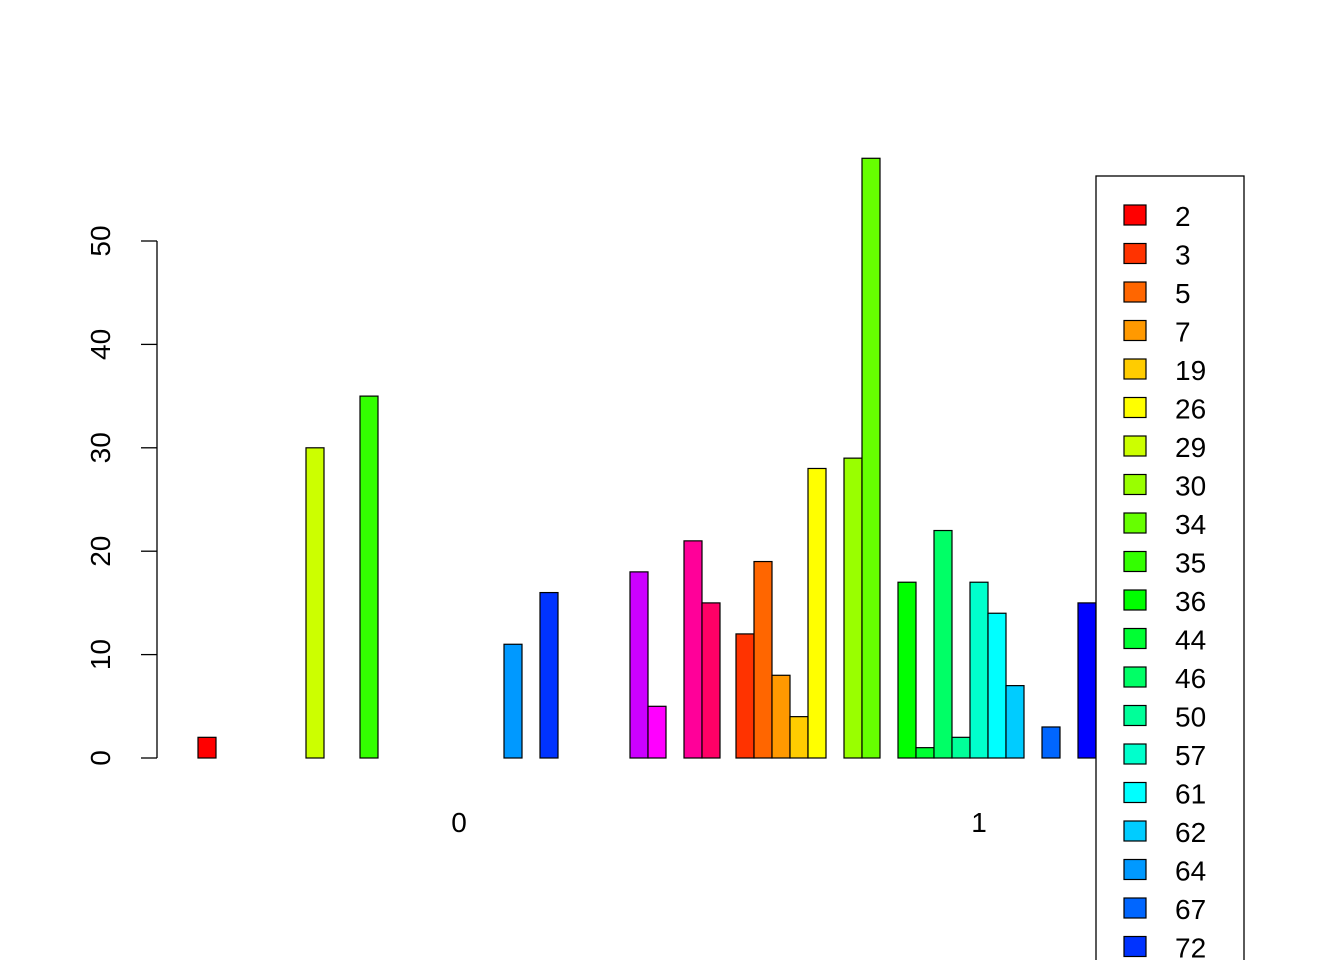 This screenshot has height=960, width=1344. What do you see at coordinates (1190, 524) in the screenshot?
I see `legend-label: 34` at bounding box center [1190, 524].